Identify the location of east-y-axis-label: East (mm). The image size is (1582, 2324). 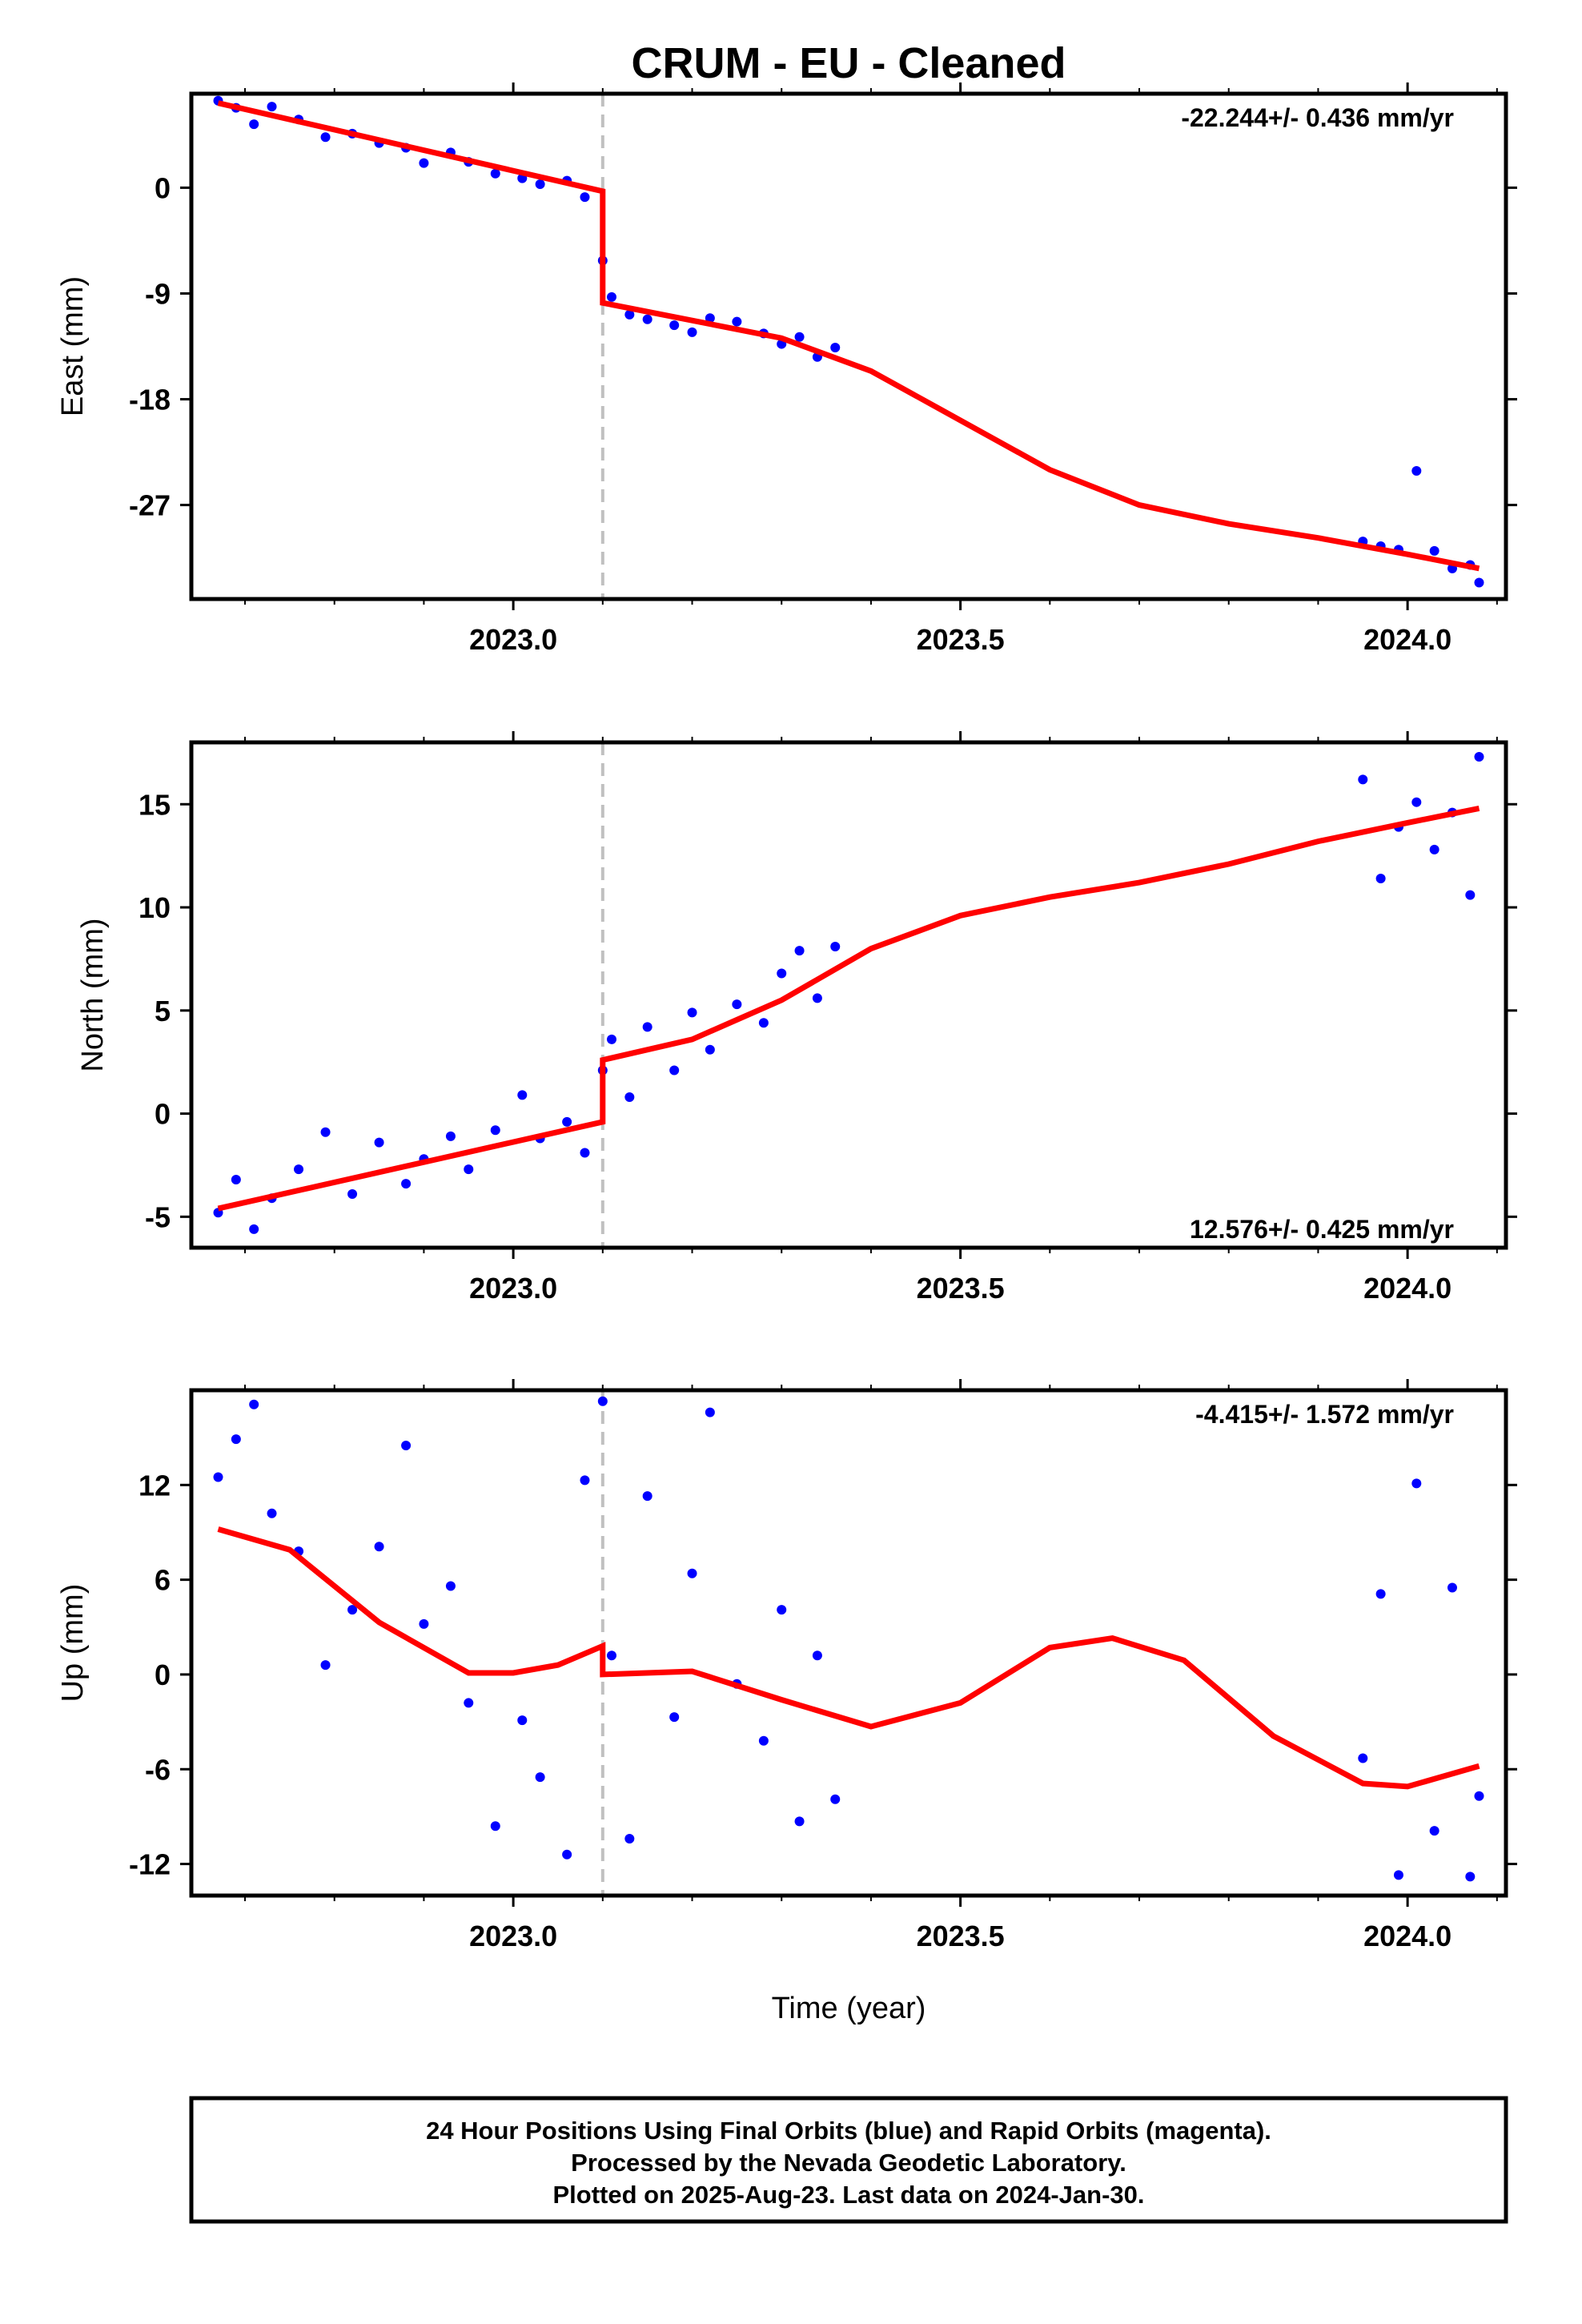
(73, 346).